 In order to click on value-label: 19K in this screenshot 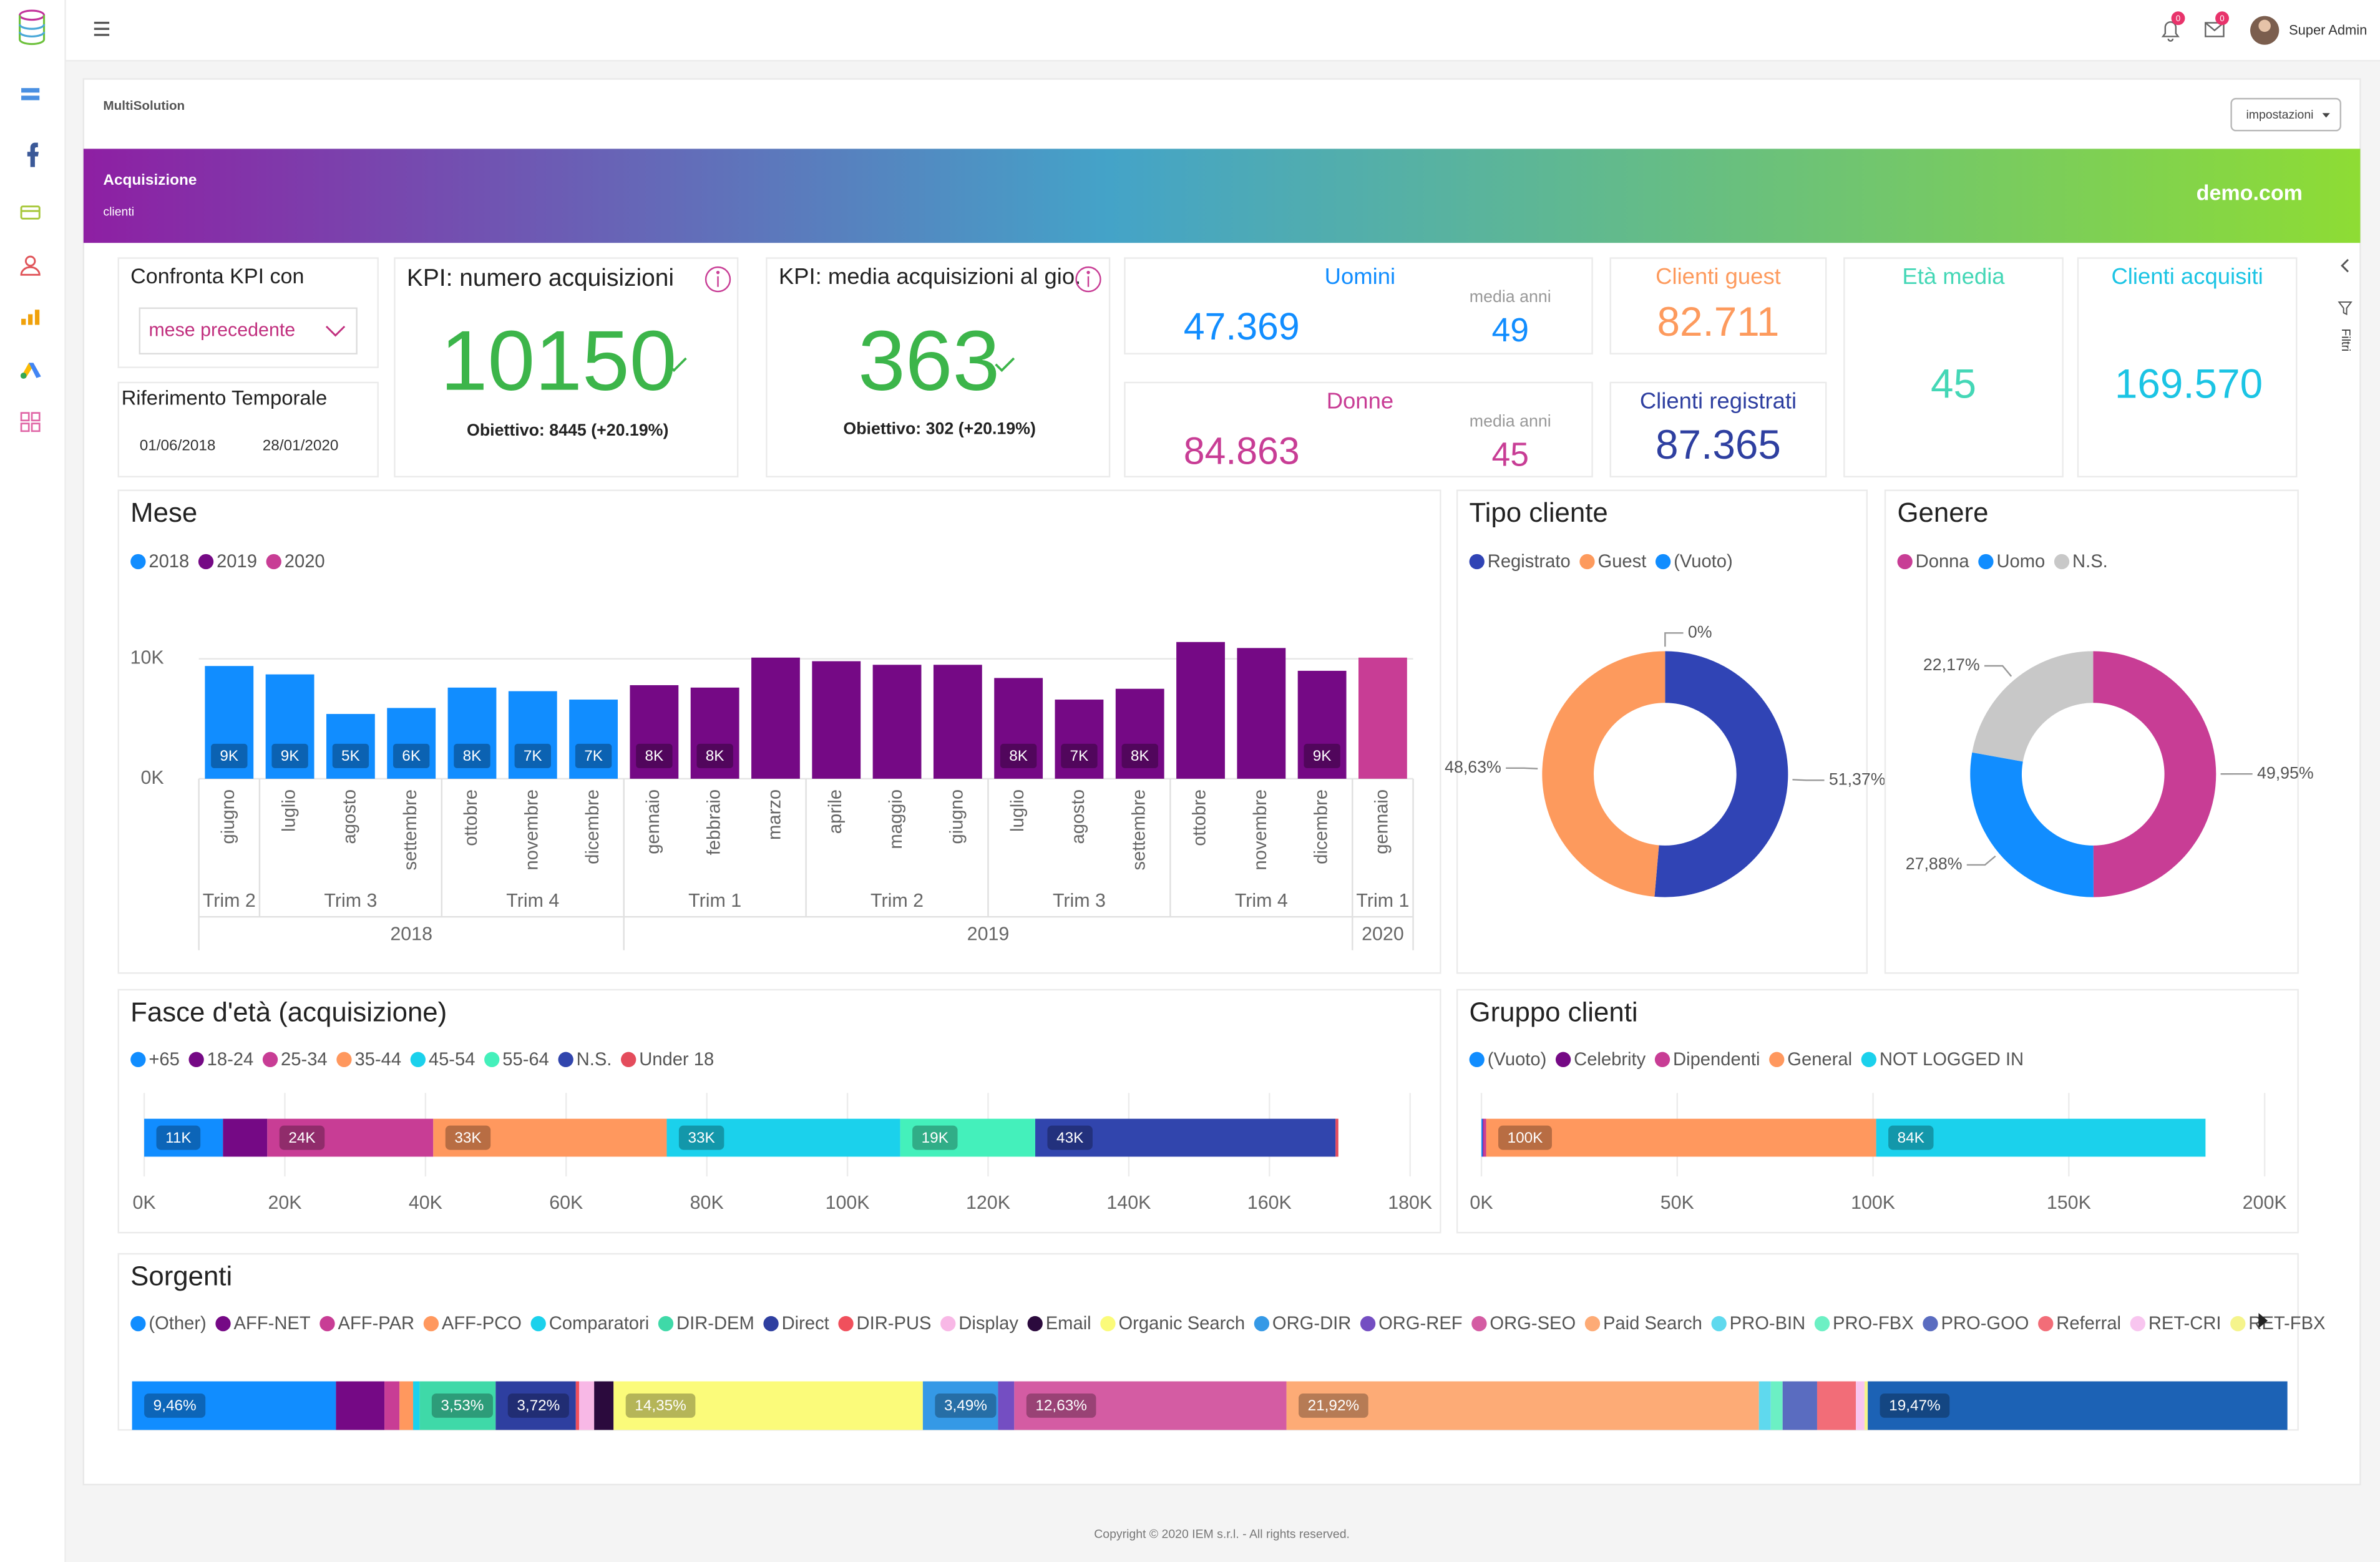, I will do `click(936, 1138)`.